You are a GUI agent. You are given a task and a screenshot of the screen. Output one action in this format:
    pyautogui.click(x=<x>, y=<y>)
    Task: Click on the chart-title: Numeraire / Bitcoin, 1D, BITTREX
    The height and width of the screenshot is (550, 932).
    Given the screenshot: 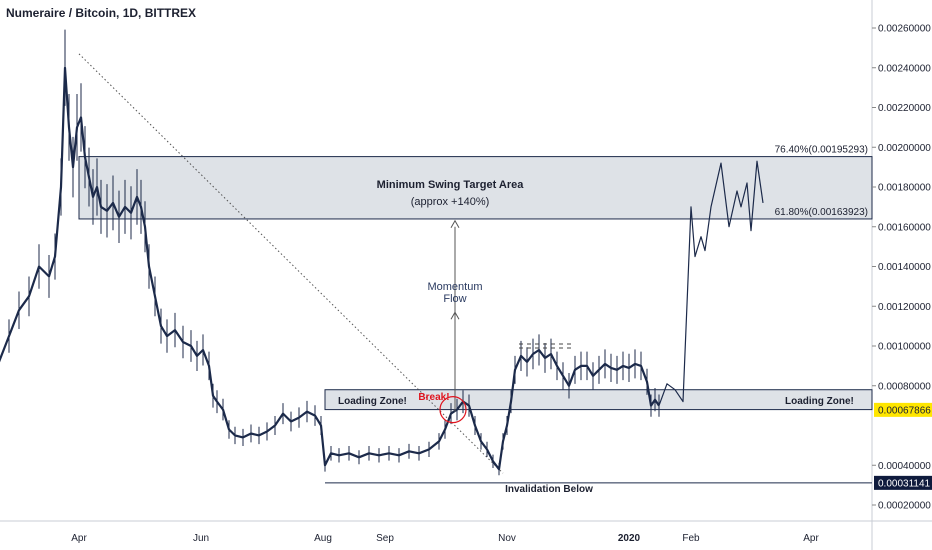 What is the action you would take?
    pyautogui.click(x=101, y=13)
    